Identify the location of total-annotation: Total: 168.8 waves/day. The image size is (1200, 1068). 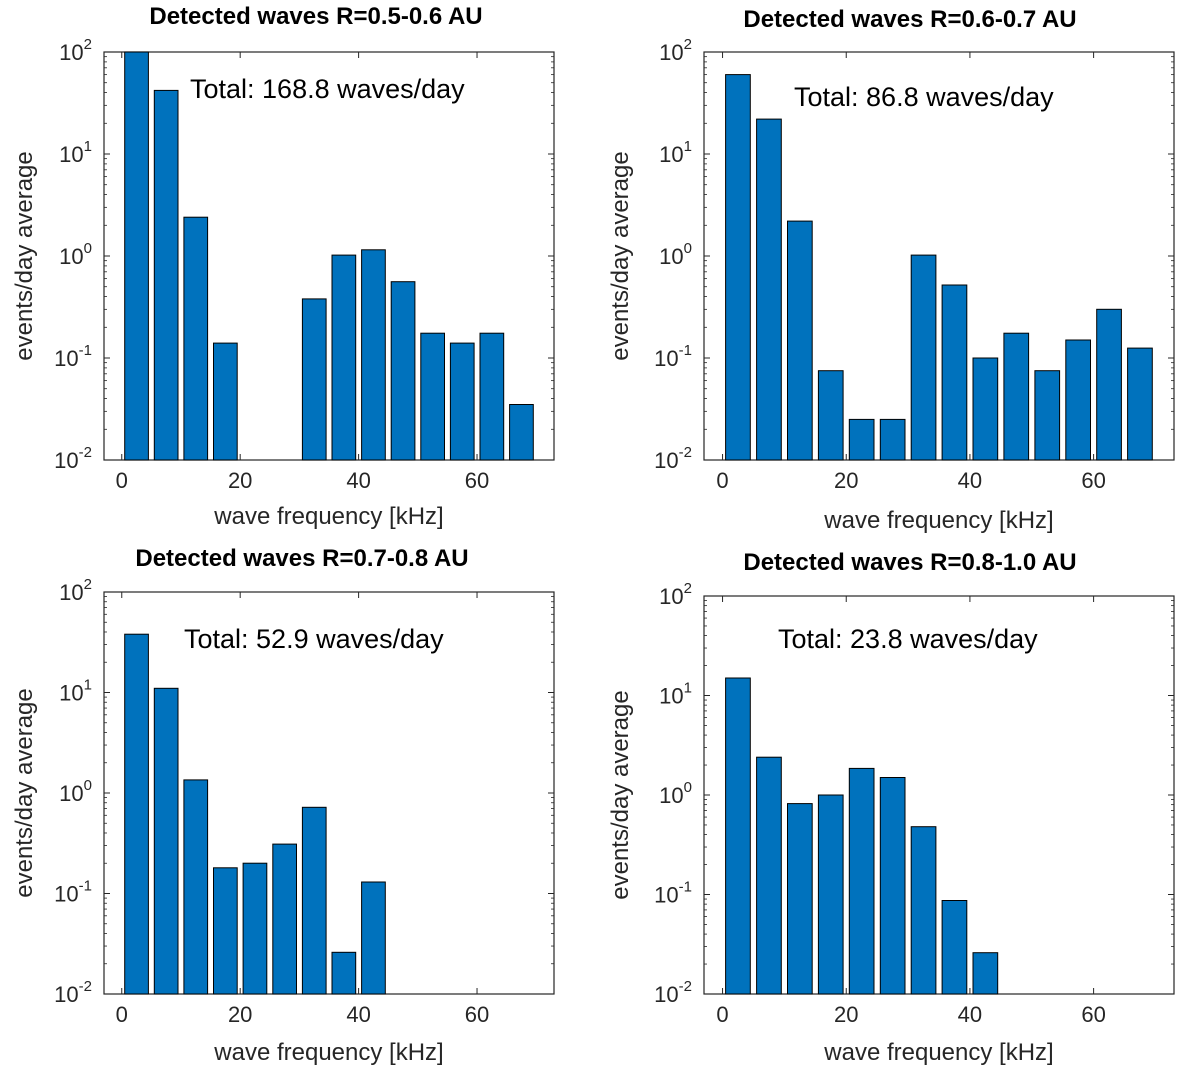
(327, 89).